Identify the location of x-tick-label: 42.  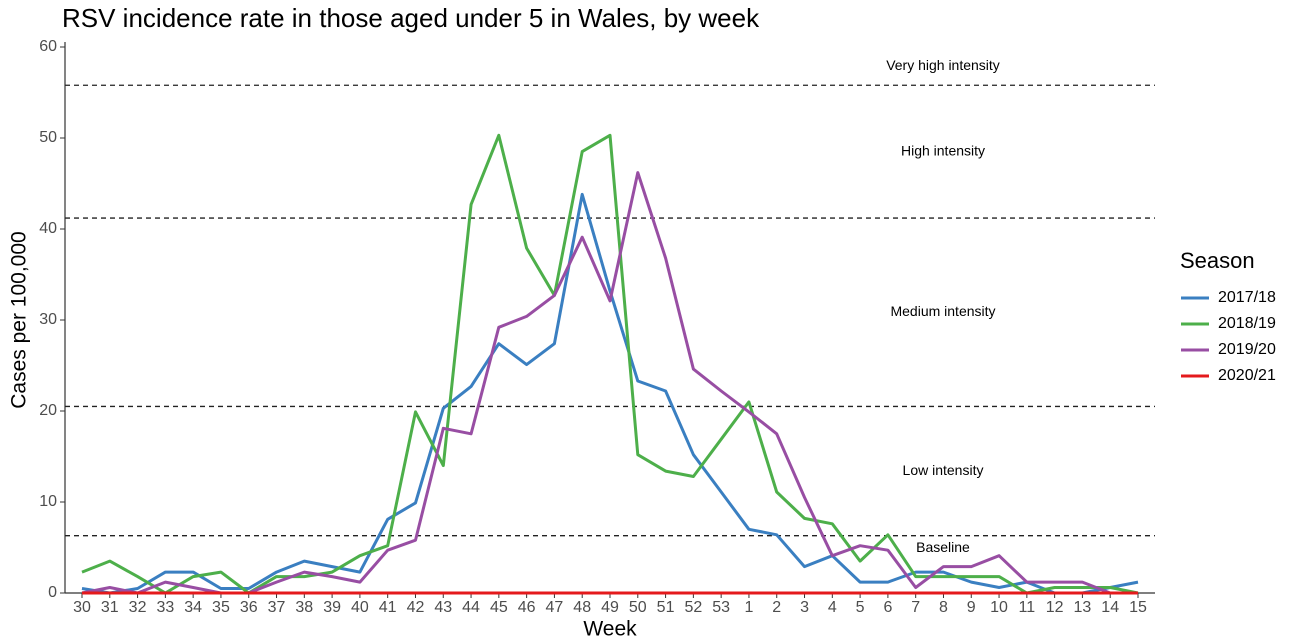
(416, 607).